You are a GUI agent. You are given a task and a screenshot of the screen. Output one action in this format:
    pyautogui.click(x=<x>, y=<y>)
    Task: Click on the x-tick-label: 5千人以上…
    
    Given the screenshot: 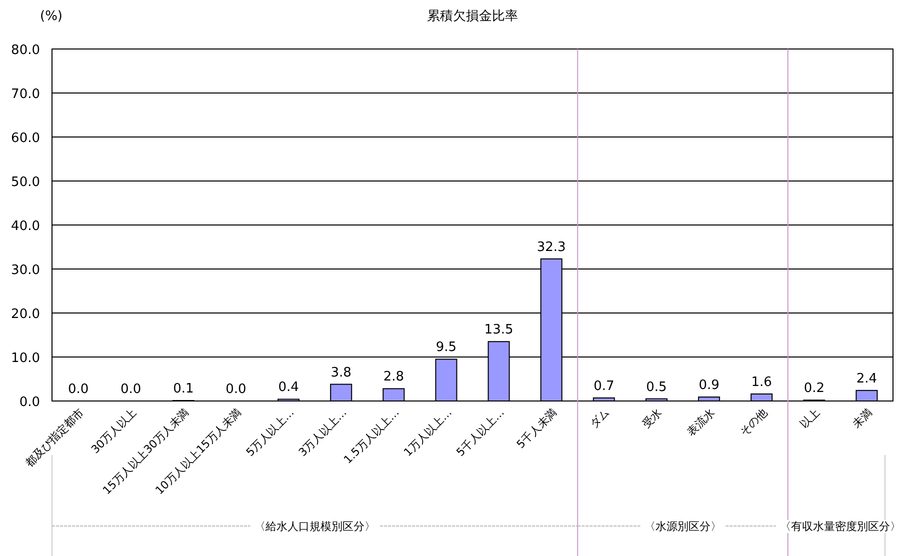 What is the action you would take?
    pyautogui.click(x=480, y=432)
    